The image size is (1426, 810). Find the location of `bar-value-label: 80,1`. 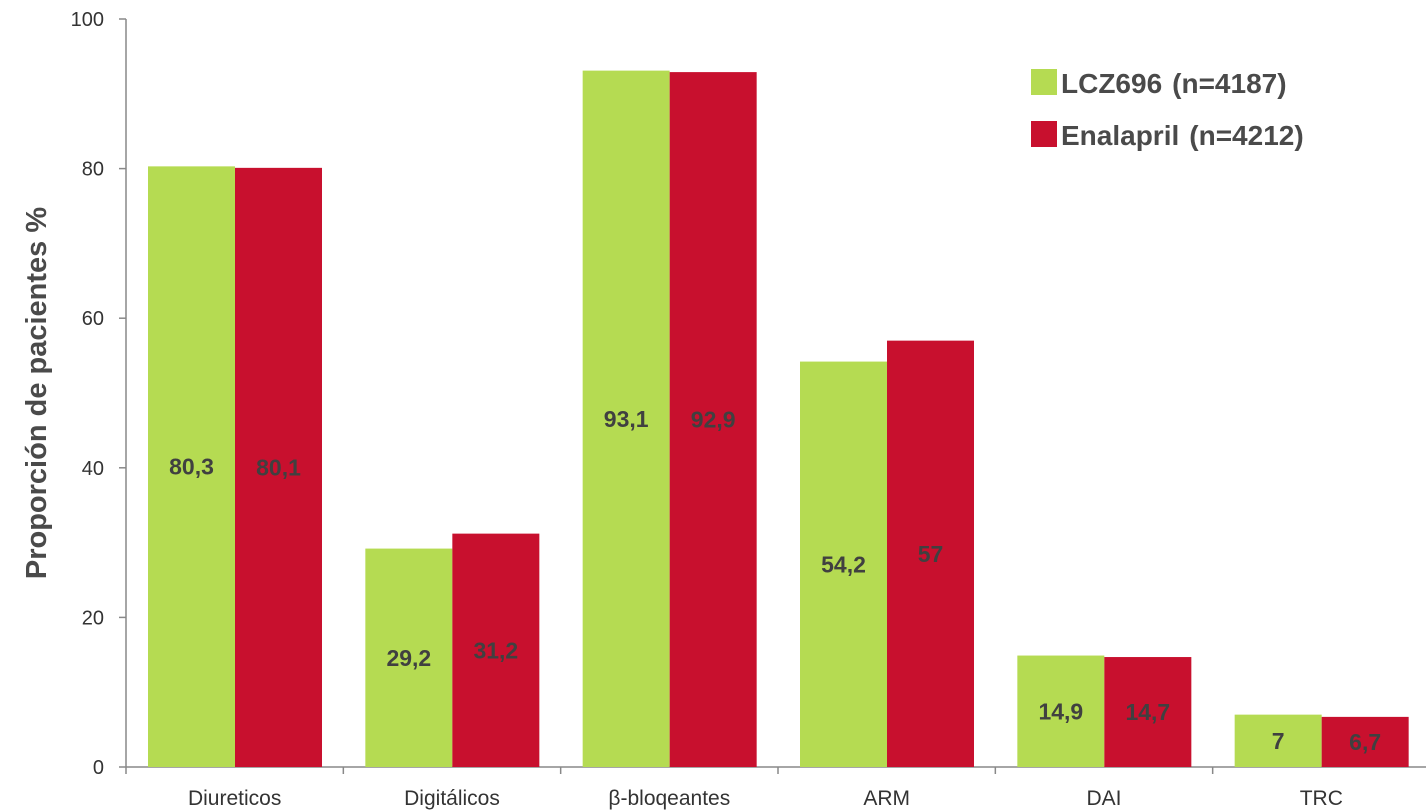

bar-value-label: 80,1 is located at coordinates (278, 467).